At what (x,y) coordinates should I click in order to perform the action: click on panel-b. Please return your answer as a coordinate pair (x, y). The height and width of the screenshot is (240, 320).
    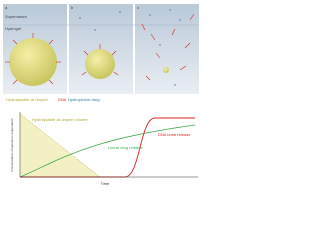
    Looking at the image, I should click on (101, 49).